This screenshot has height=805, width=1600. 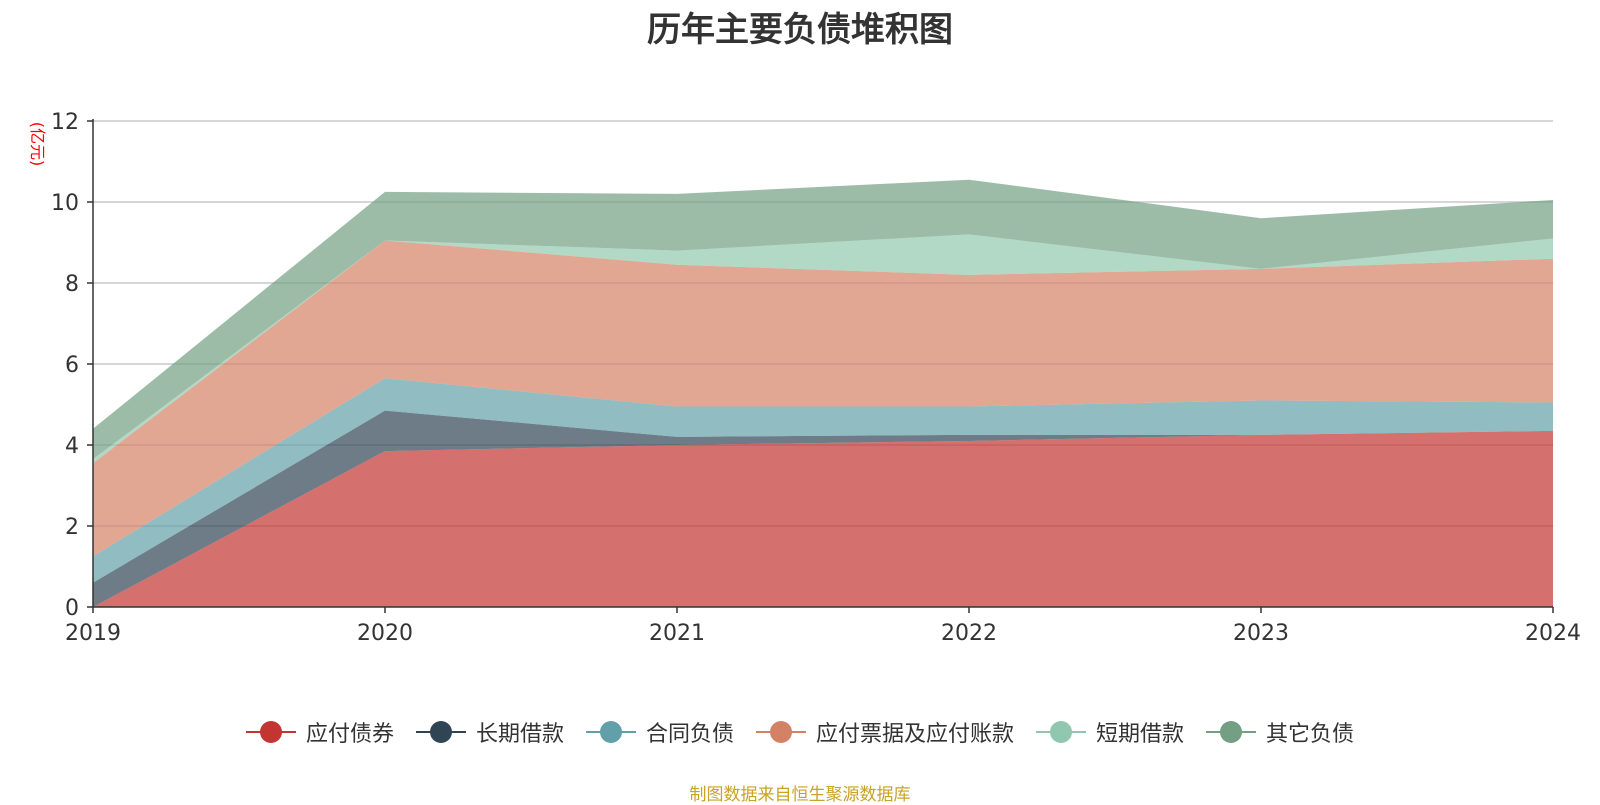 I want to click on legend-item: 短期借款, so click(x=1110, y=732).